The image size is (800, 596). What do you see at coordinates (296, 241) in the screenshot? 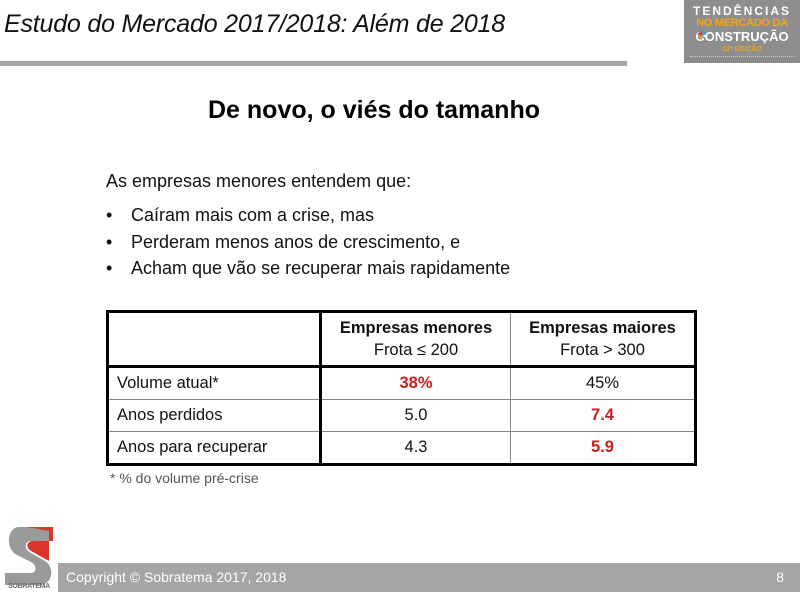
I see `bullet-text: Perderam menos anos de crescimento, e` at bounding box center [296, 241].